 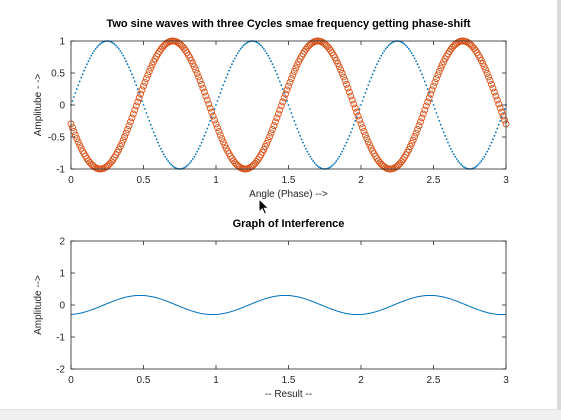 I want to click on y-tick-label: 1, so click(x=62, y=42).